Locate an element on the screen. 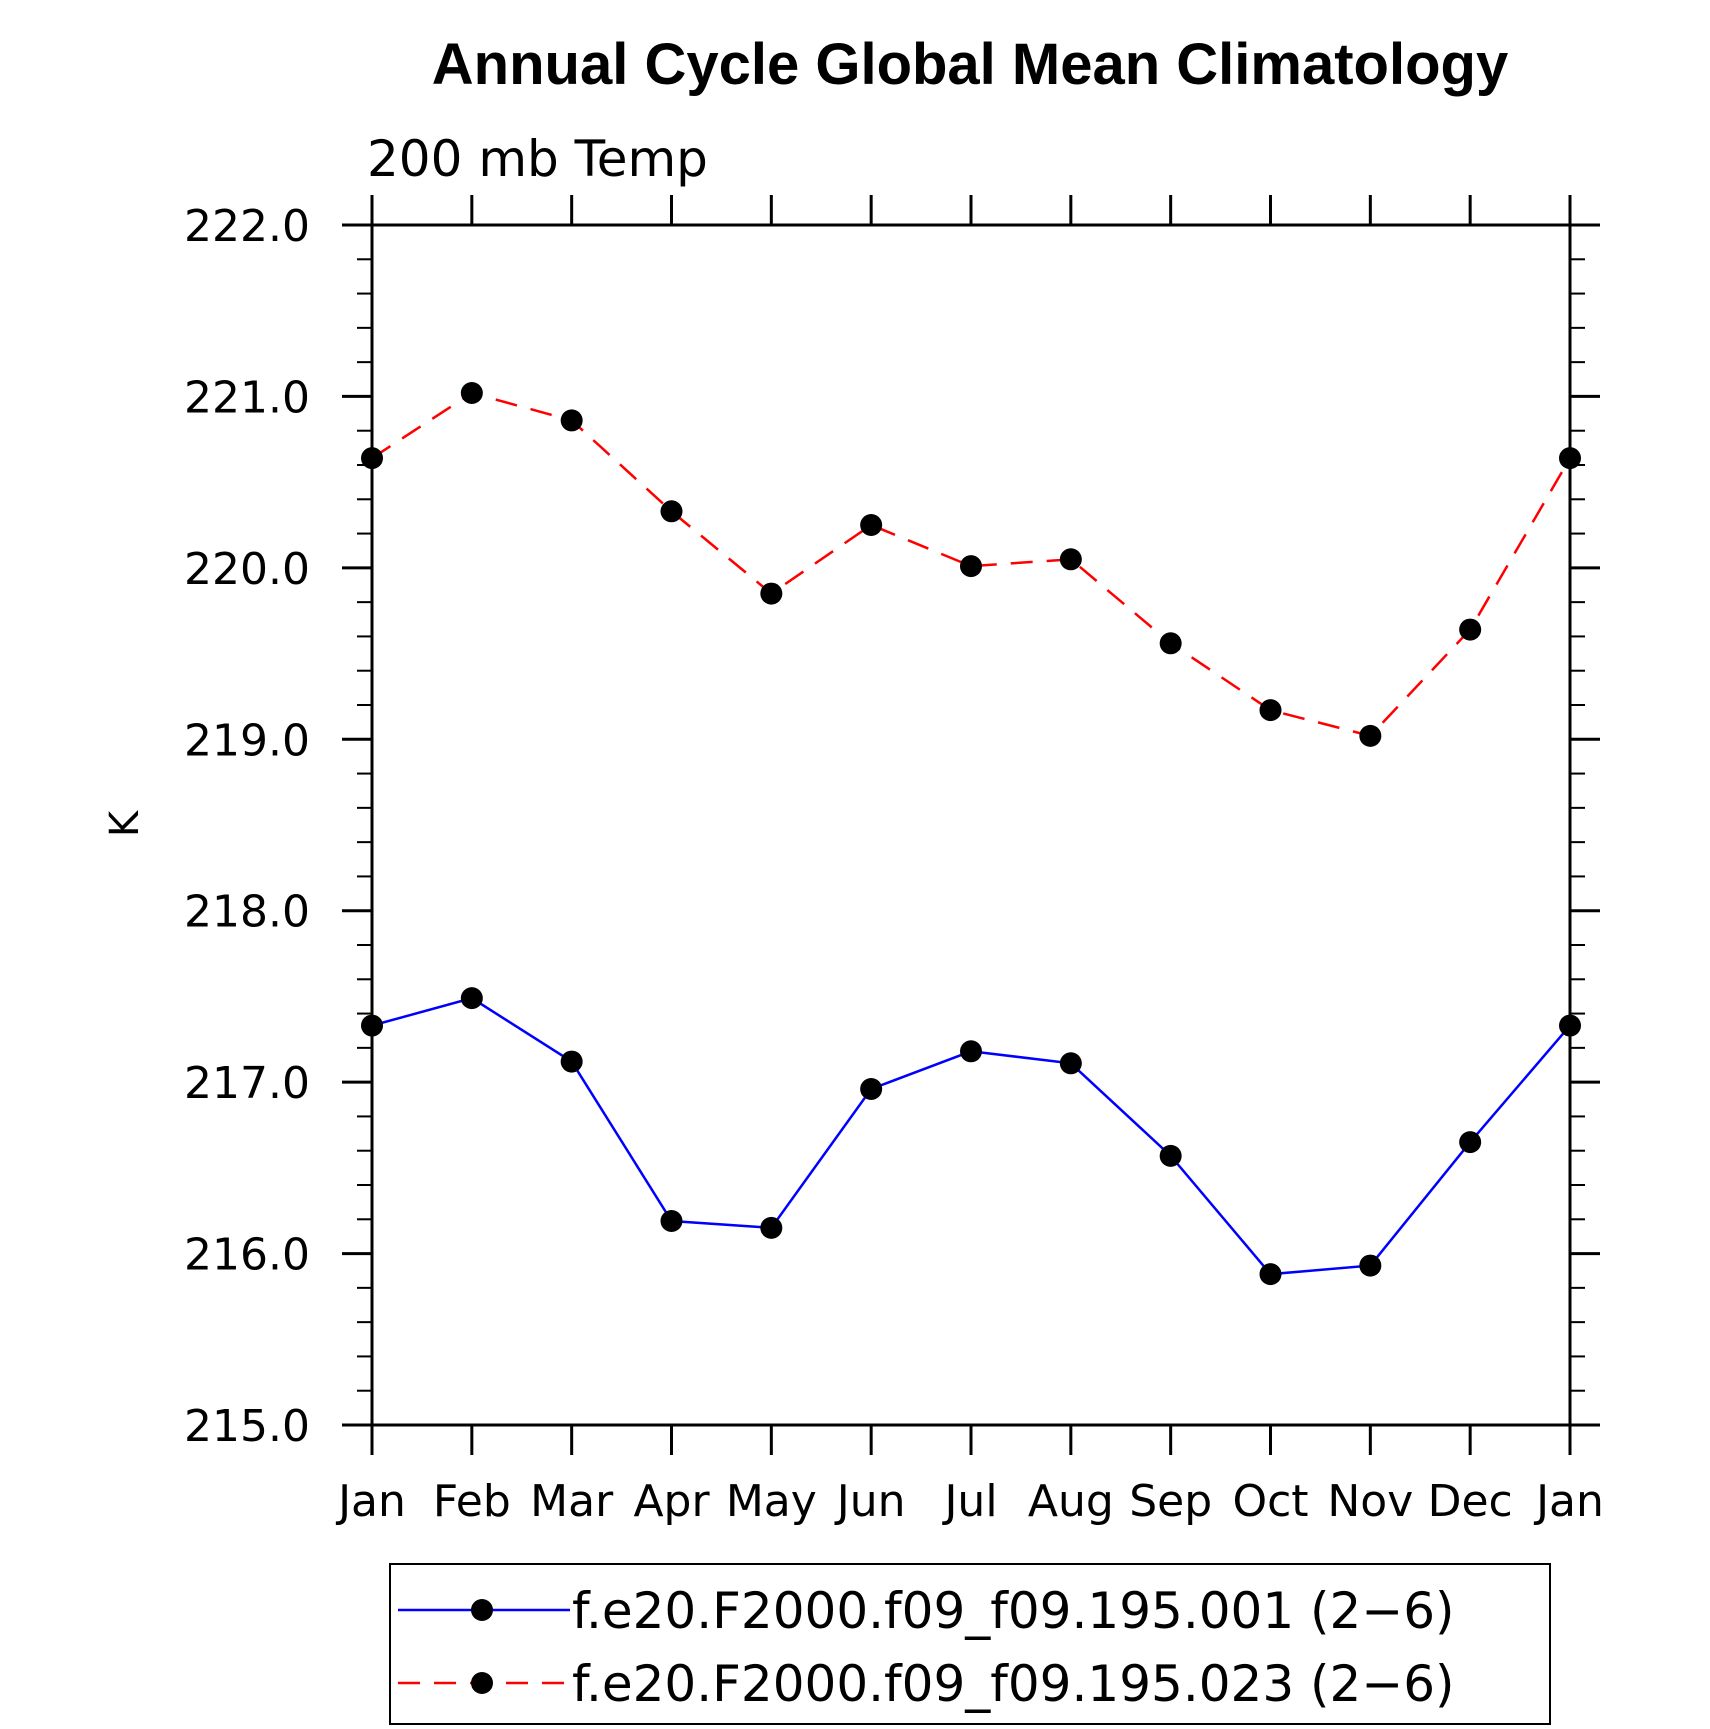  x-tick-label: Jul is located at coordinates (969, 1501).